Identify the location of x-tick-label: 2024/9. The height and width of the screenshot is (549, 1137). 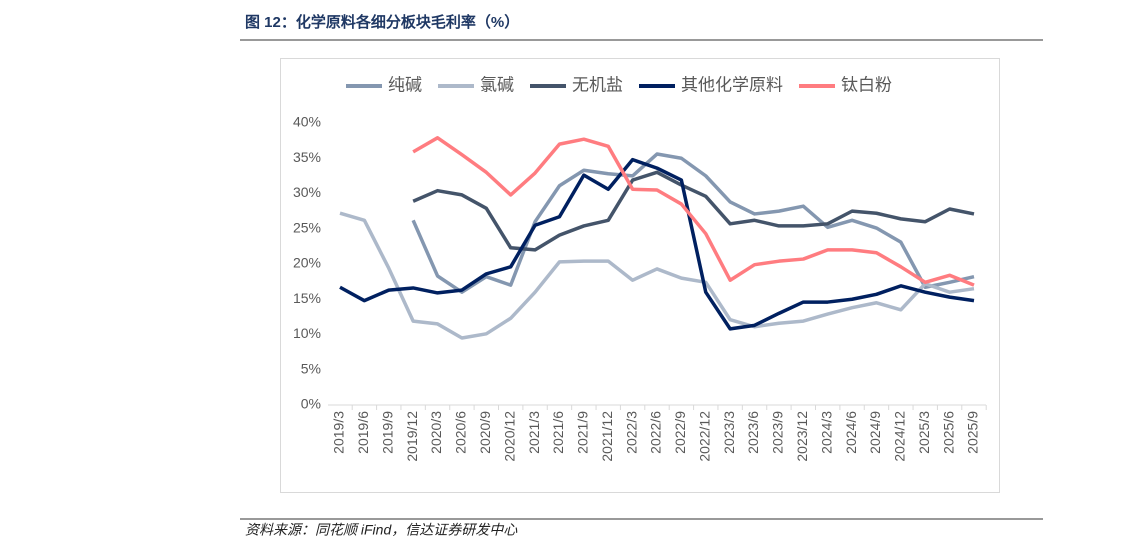
(875, 432).